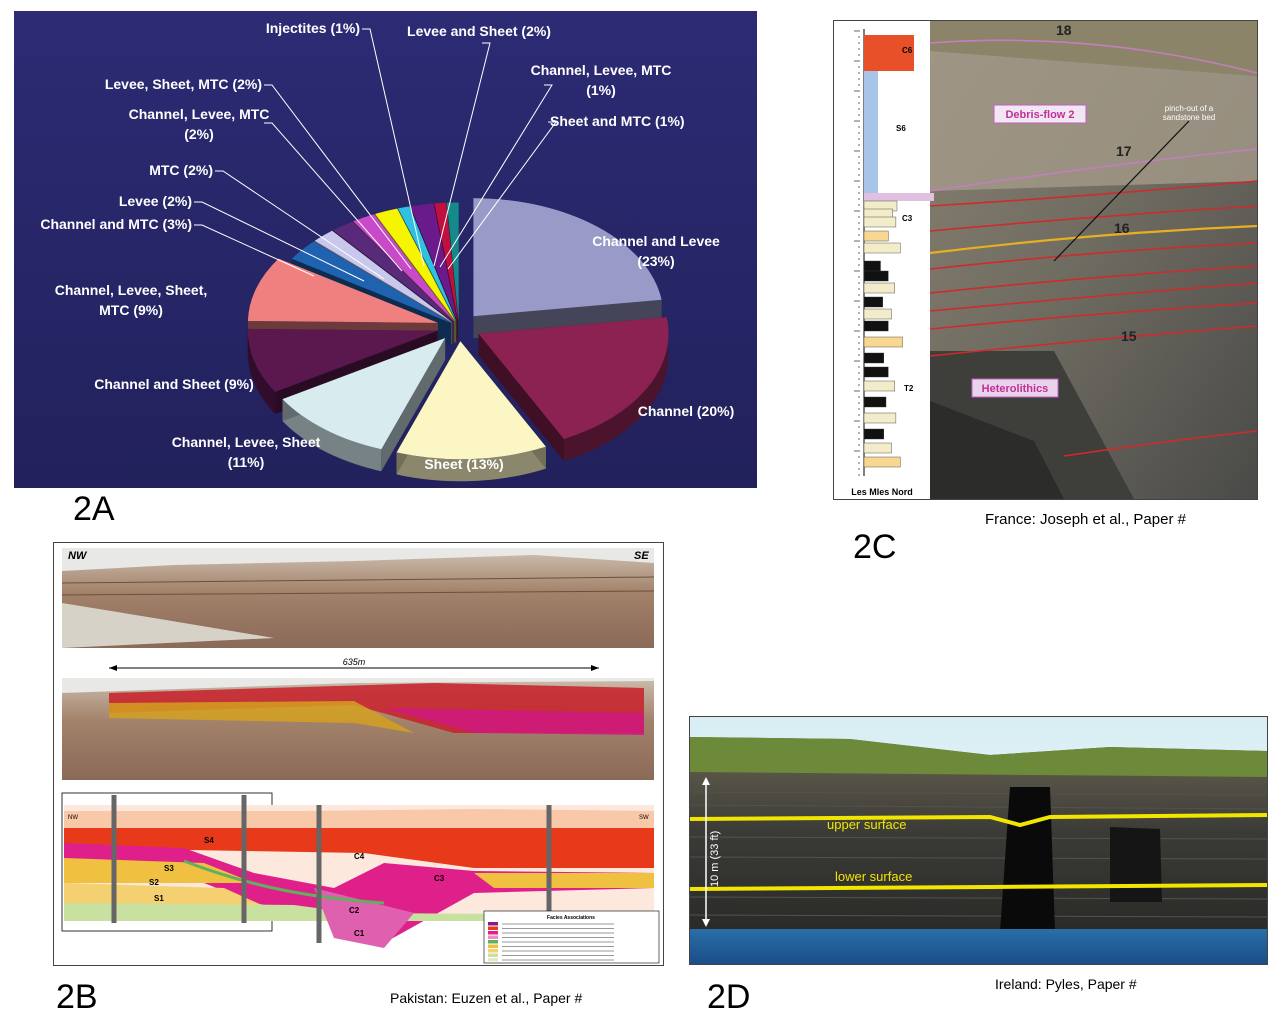 The width and height of the screenshot is (1268, 1016). I want to click on section-nw: NW, so click(73, 818).